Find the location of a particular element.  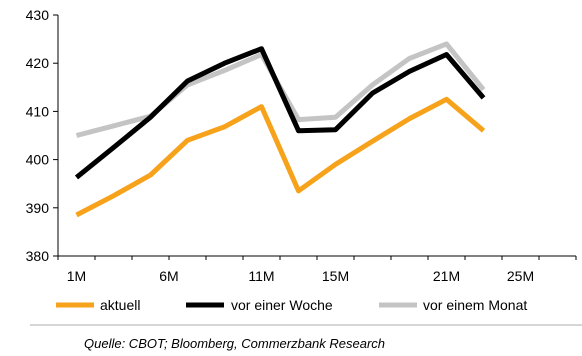

y-tick-label: 380 is located at coordinates (38, 256).